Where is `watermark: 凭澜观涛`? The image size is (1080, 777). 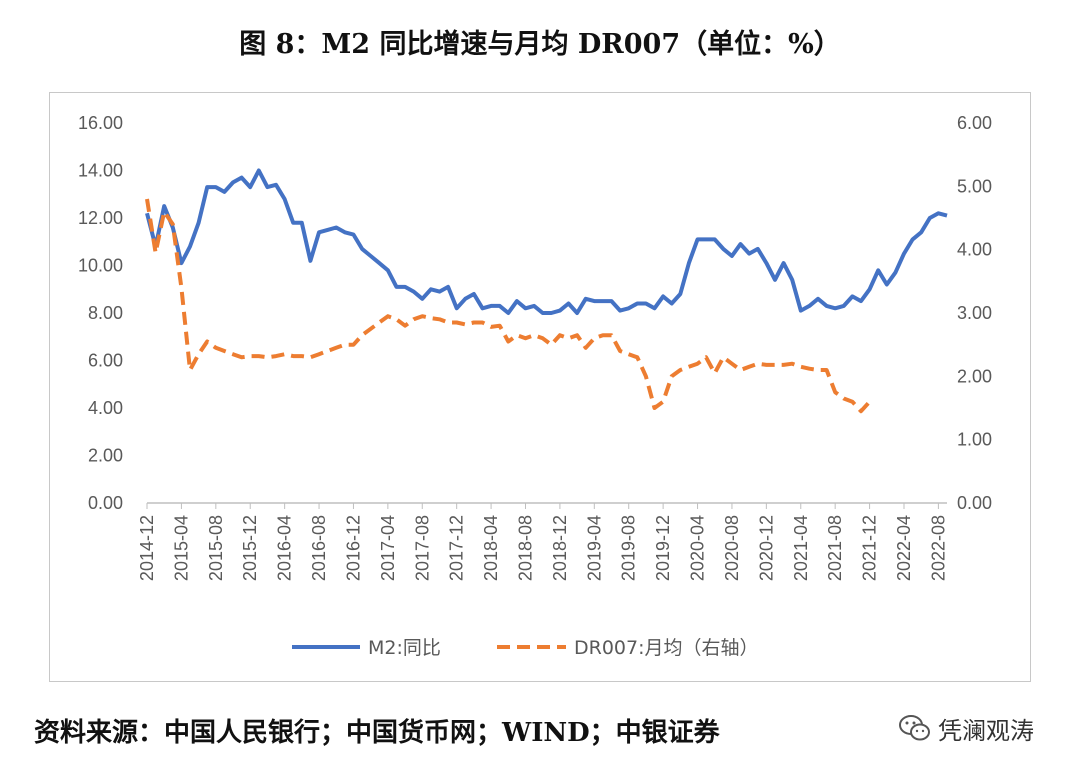
watermark: 凭澜观涛 is located at coordinates (966, 728).